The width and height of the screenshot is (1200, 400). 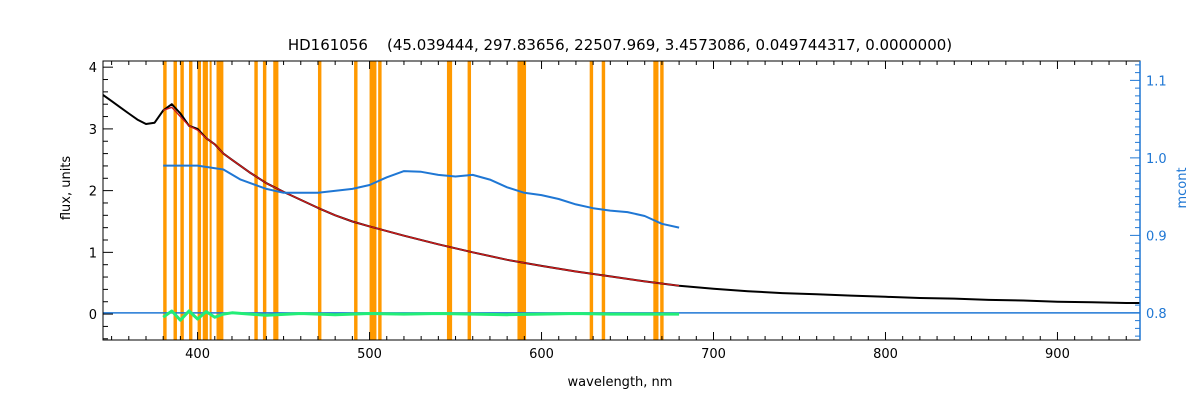 I want to click on y-tick-label-2: 2, so click(x=93, y=192).